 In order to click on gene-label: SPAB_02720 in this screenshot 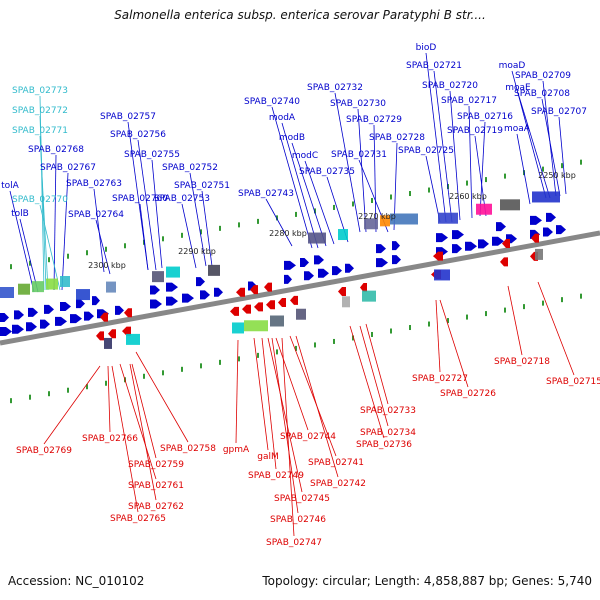, I will do `click(450, 86)`.